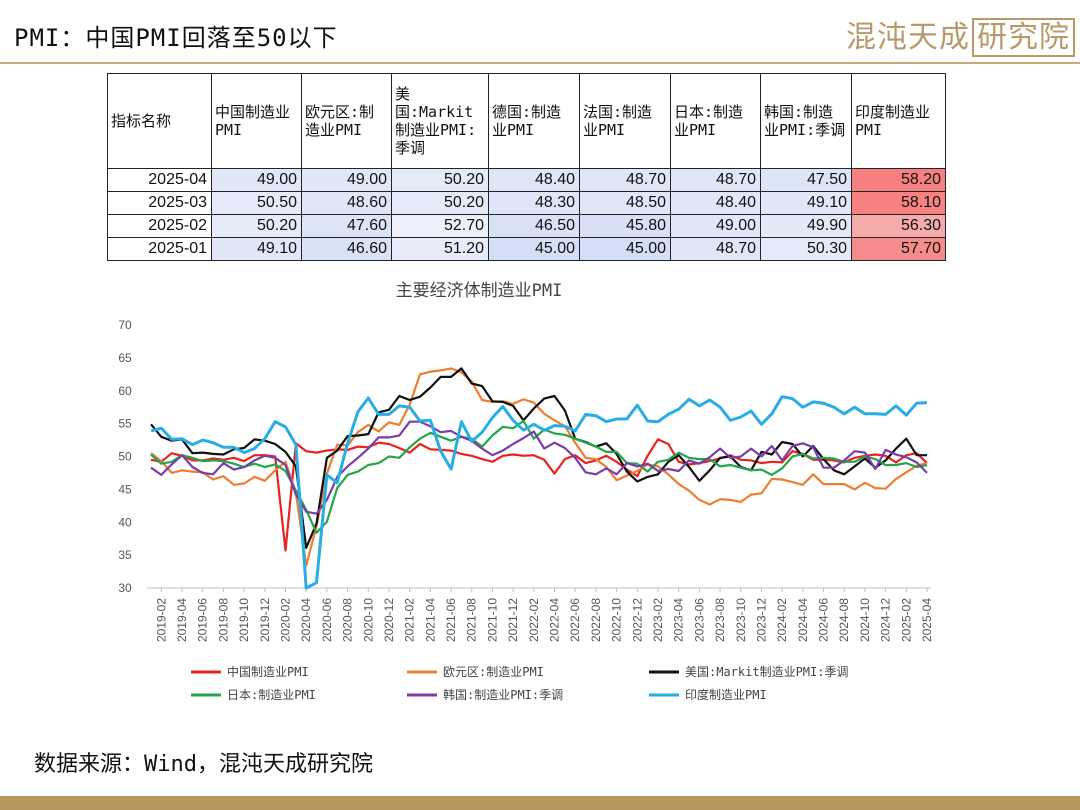  What do you see at coordinates (534, 121) in the screenshot?
I see `header-cell: 德国:制造业PMI` at bounding box center [534, 121].